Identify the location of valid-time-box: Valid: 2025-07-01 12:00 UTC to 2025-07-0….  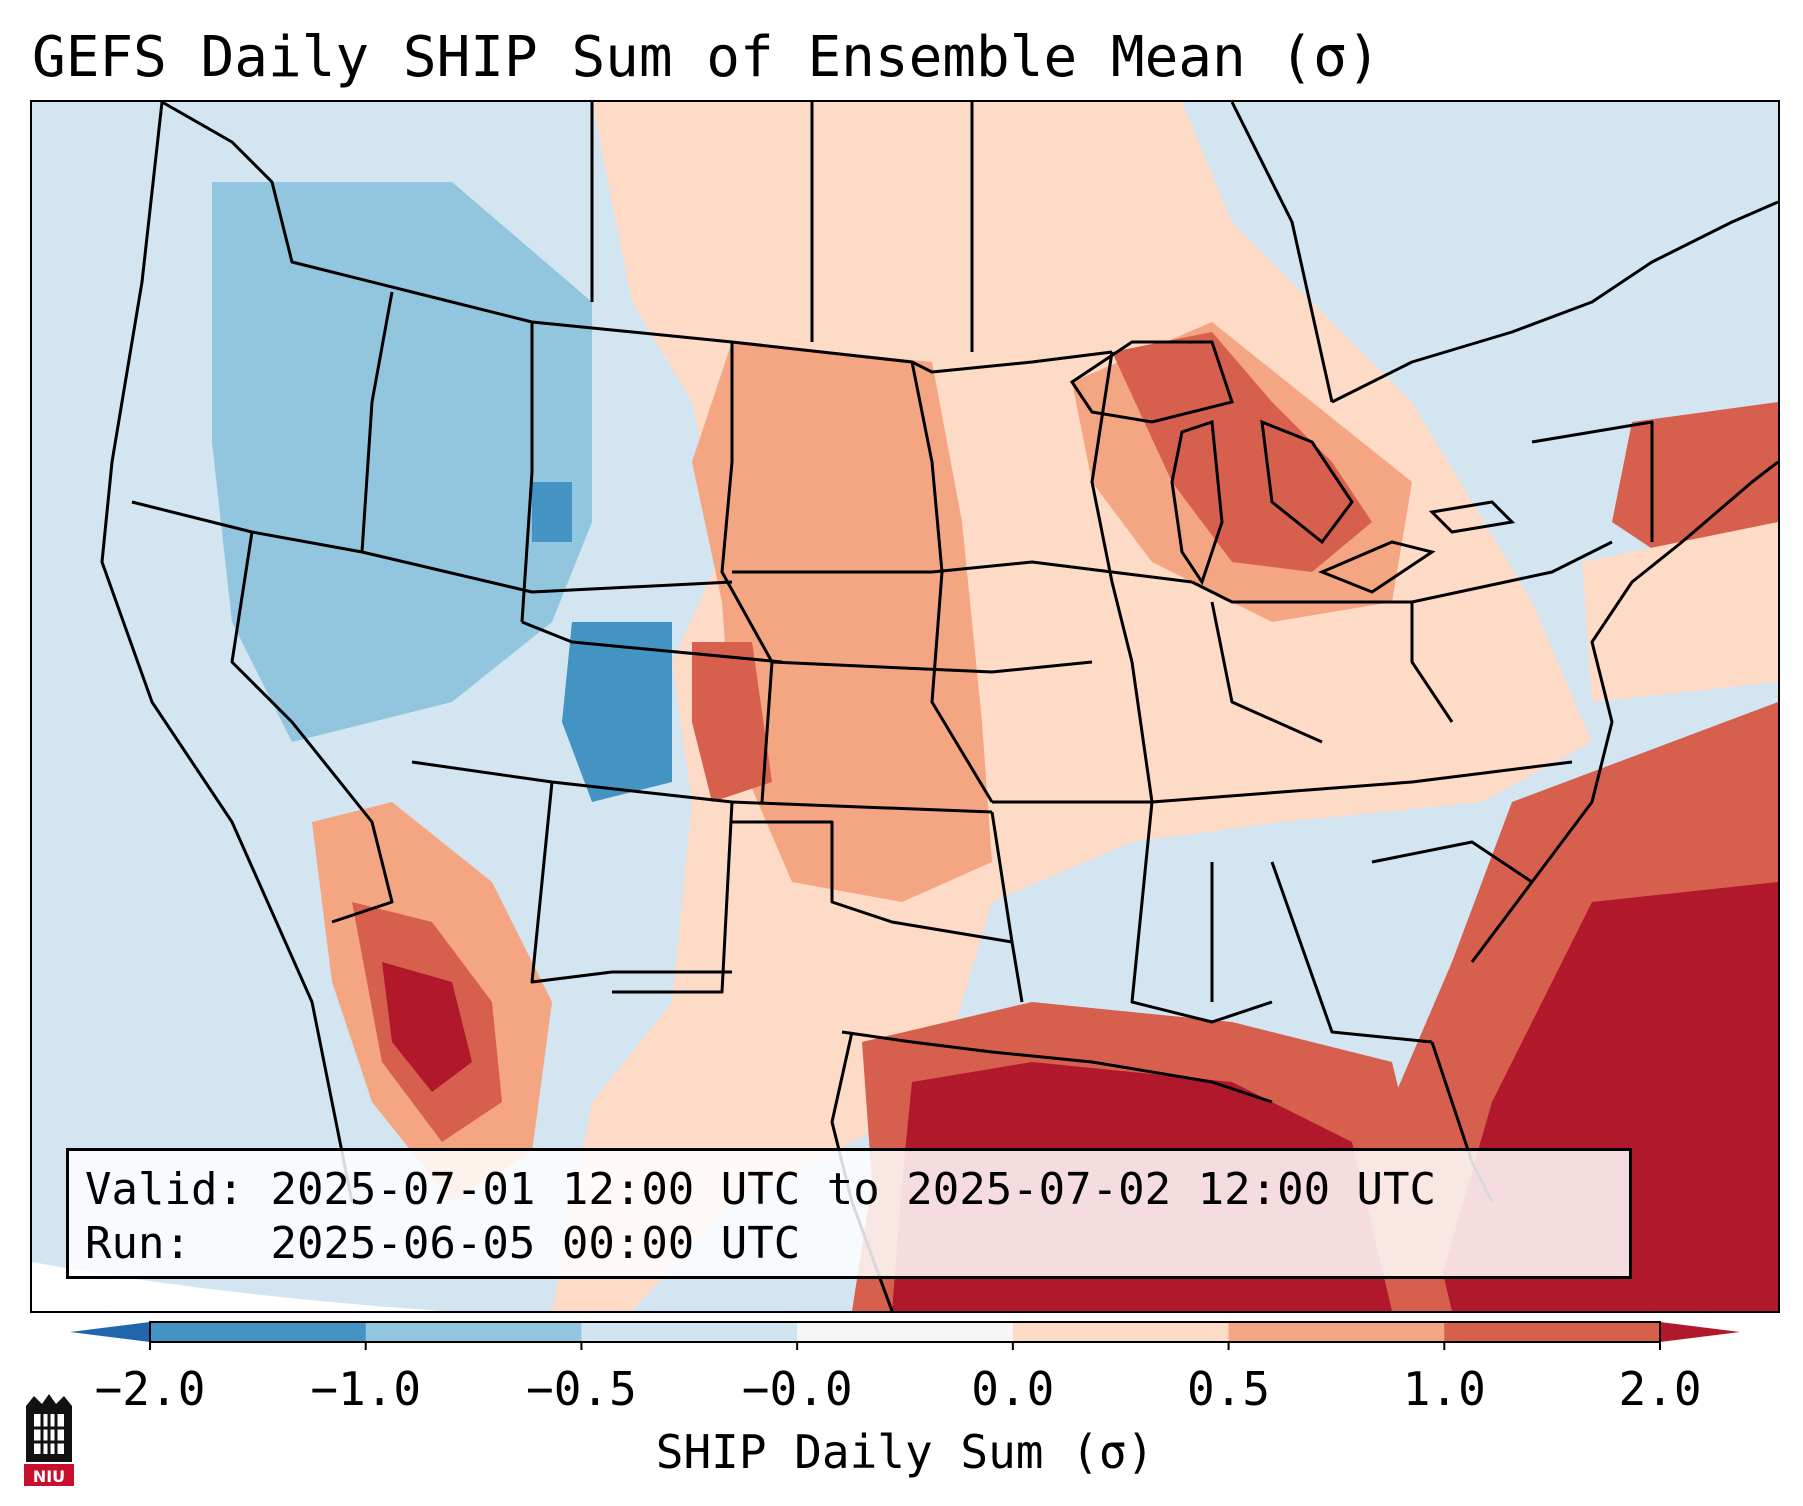
(849, 1213).